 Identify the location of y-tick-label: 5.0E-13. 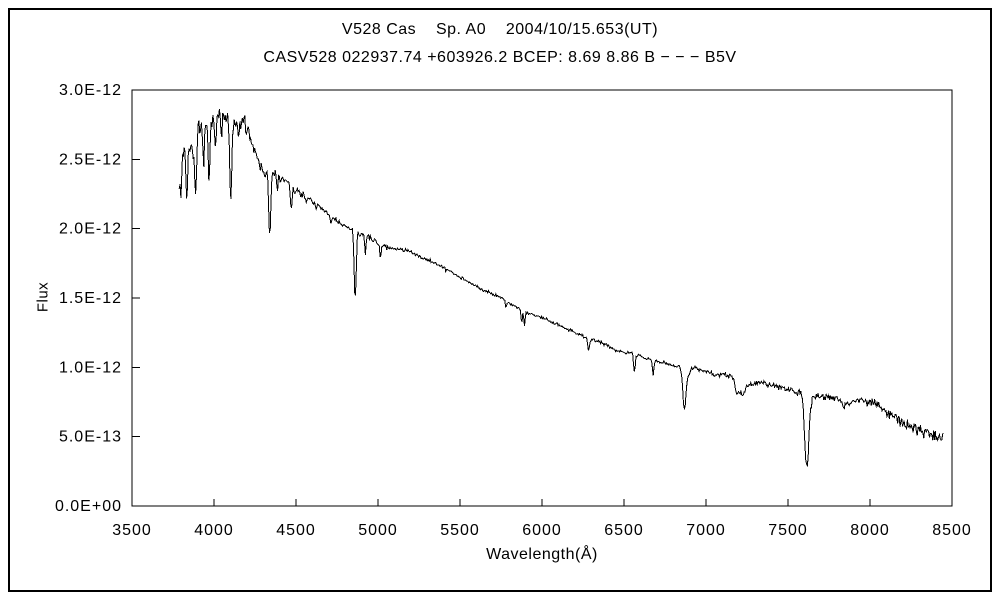
(90, 437).